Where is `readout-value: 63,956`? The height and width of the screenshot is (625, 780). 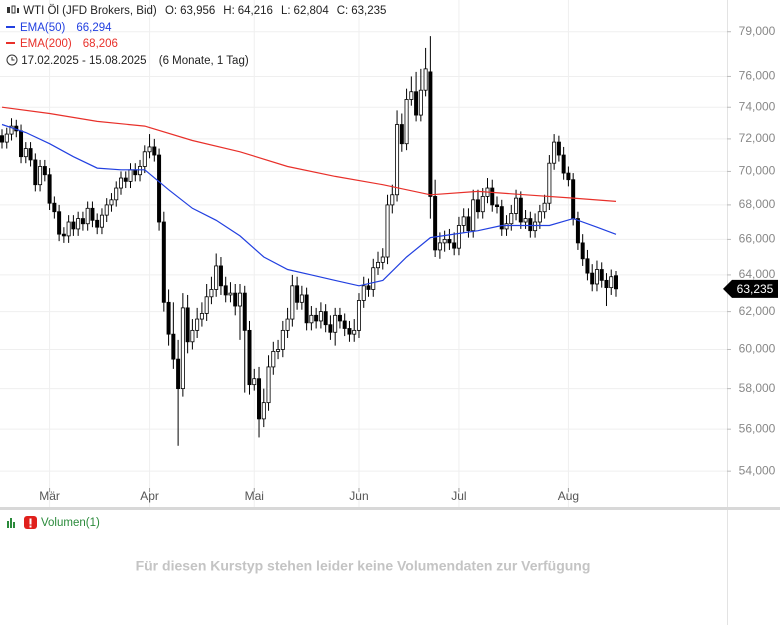
readout-value: 63,956 is located at coordinates (198, 11).